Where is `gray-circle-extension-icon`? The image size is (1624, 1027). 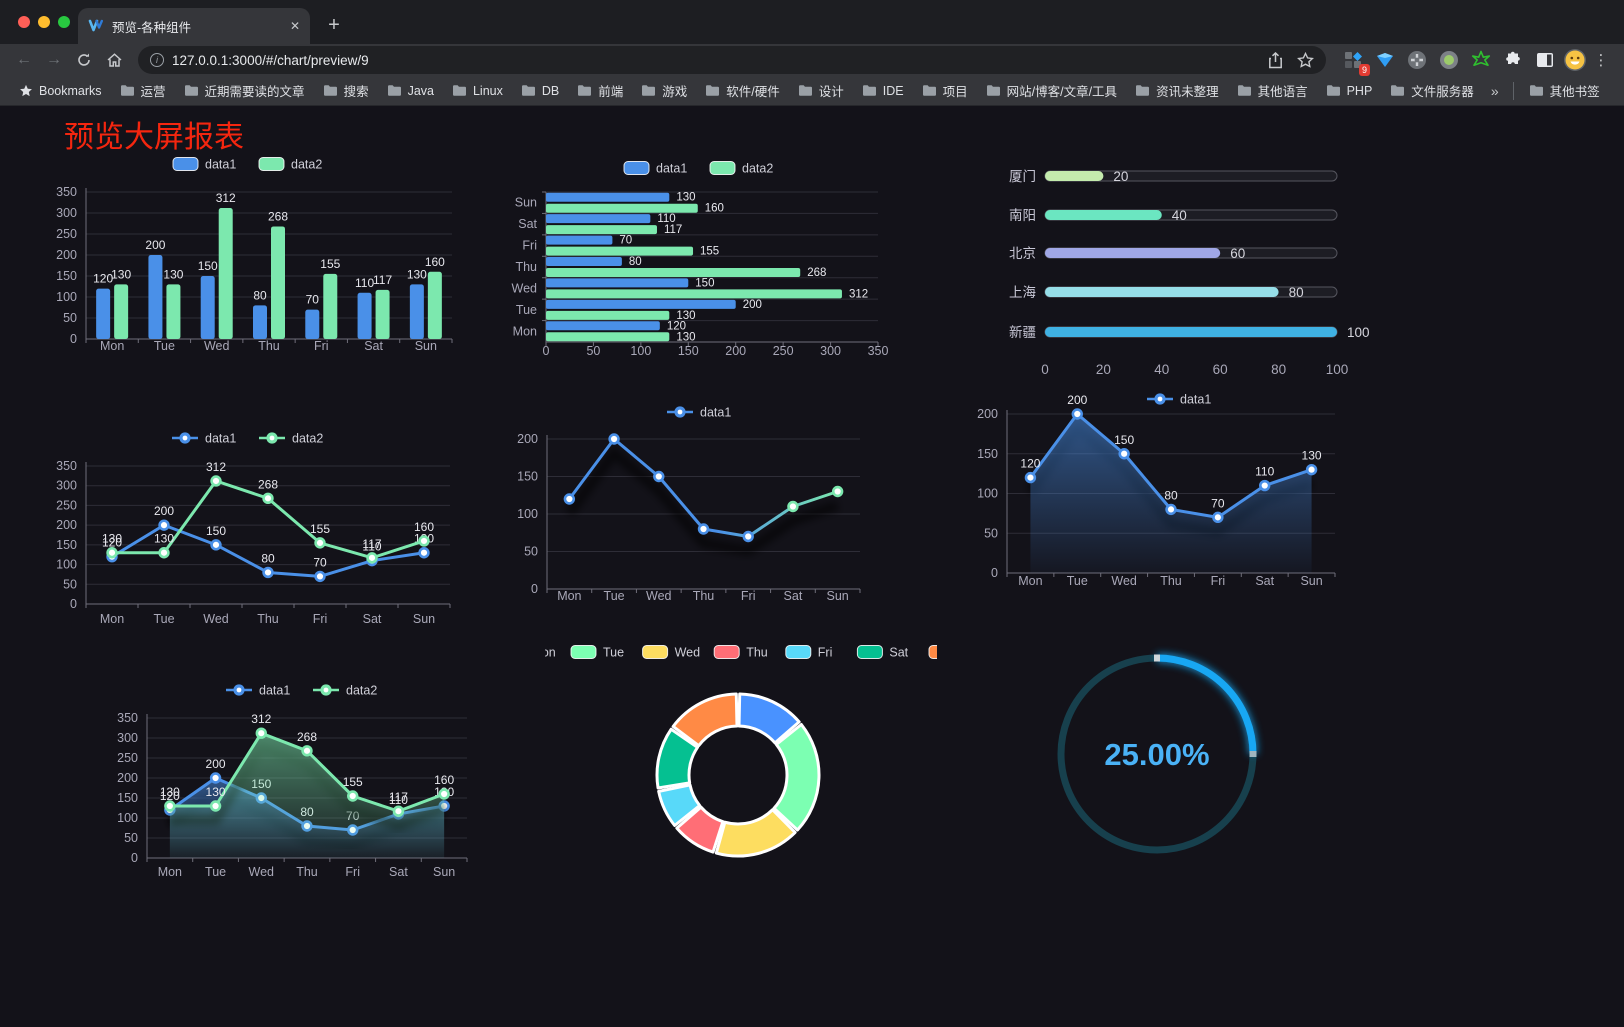 gray-circle-extension-icon is located at coordinates (1417, 60).